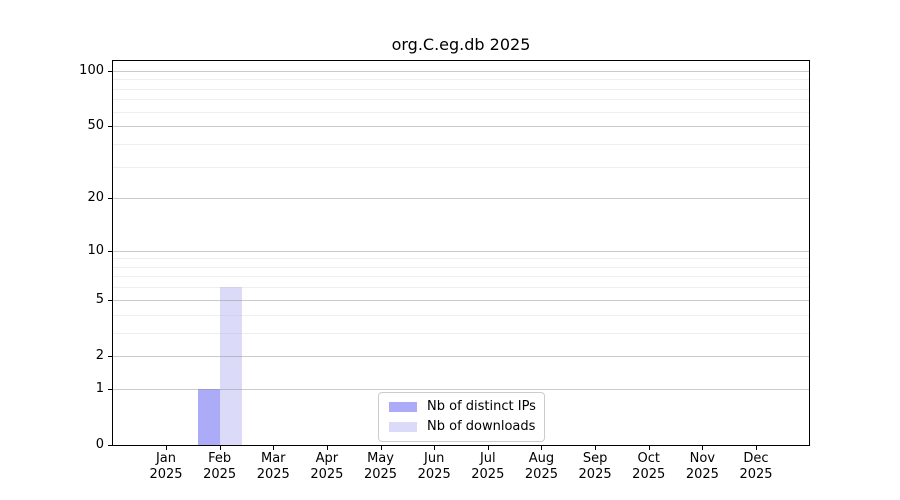 This screenshot has height=500, width=900. I want to click on x-tick-label-oct: Oct 2025, so click(649, 466).